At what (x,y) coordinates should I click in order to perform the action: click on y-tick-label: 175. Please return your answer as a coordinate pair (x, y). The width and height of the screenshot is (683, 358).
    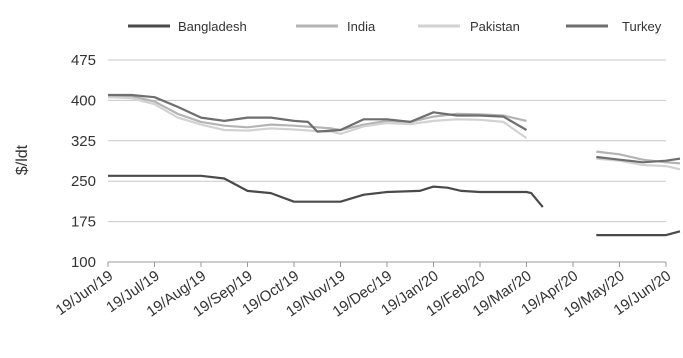
    Looking at the image, I should click on (83, 222).